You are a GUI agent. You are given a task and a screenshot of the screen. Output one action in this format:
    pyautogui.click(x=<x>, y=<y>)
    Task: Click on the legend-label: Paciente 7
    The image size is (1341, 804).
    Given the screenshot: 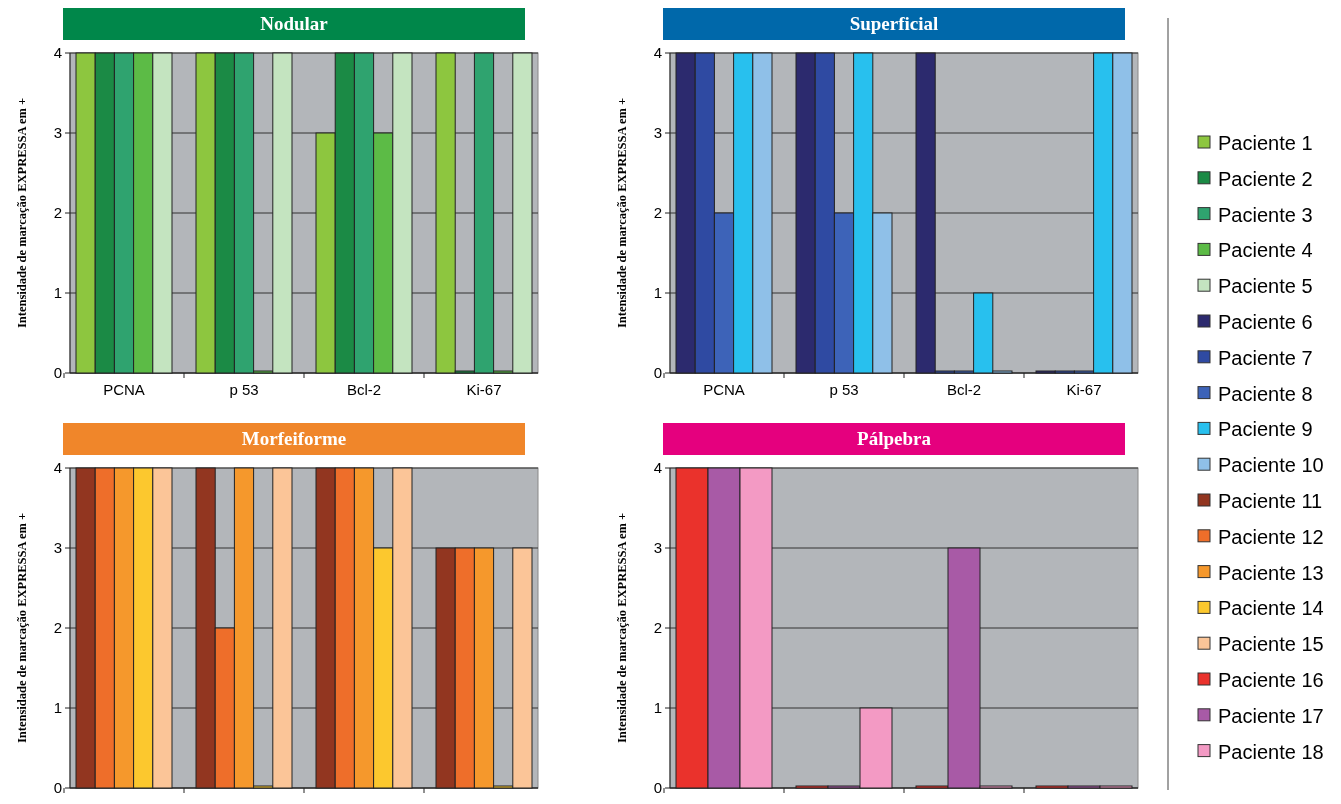 What is the action you would take?
    pyautogui.click(x=1265, y=357)
    